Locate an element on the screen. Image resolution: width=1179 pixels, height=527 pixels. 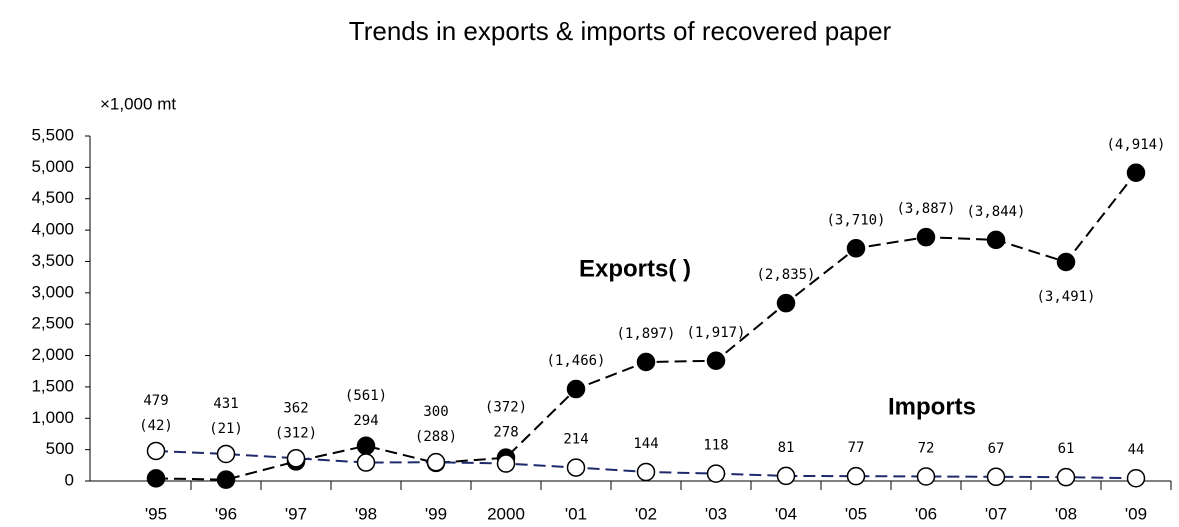
y-tick-label: 2,000 is located at coordinates (52, 354).